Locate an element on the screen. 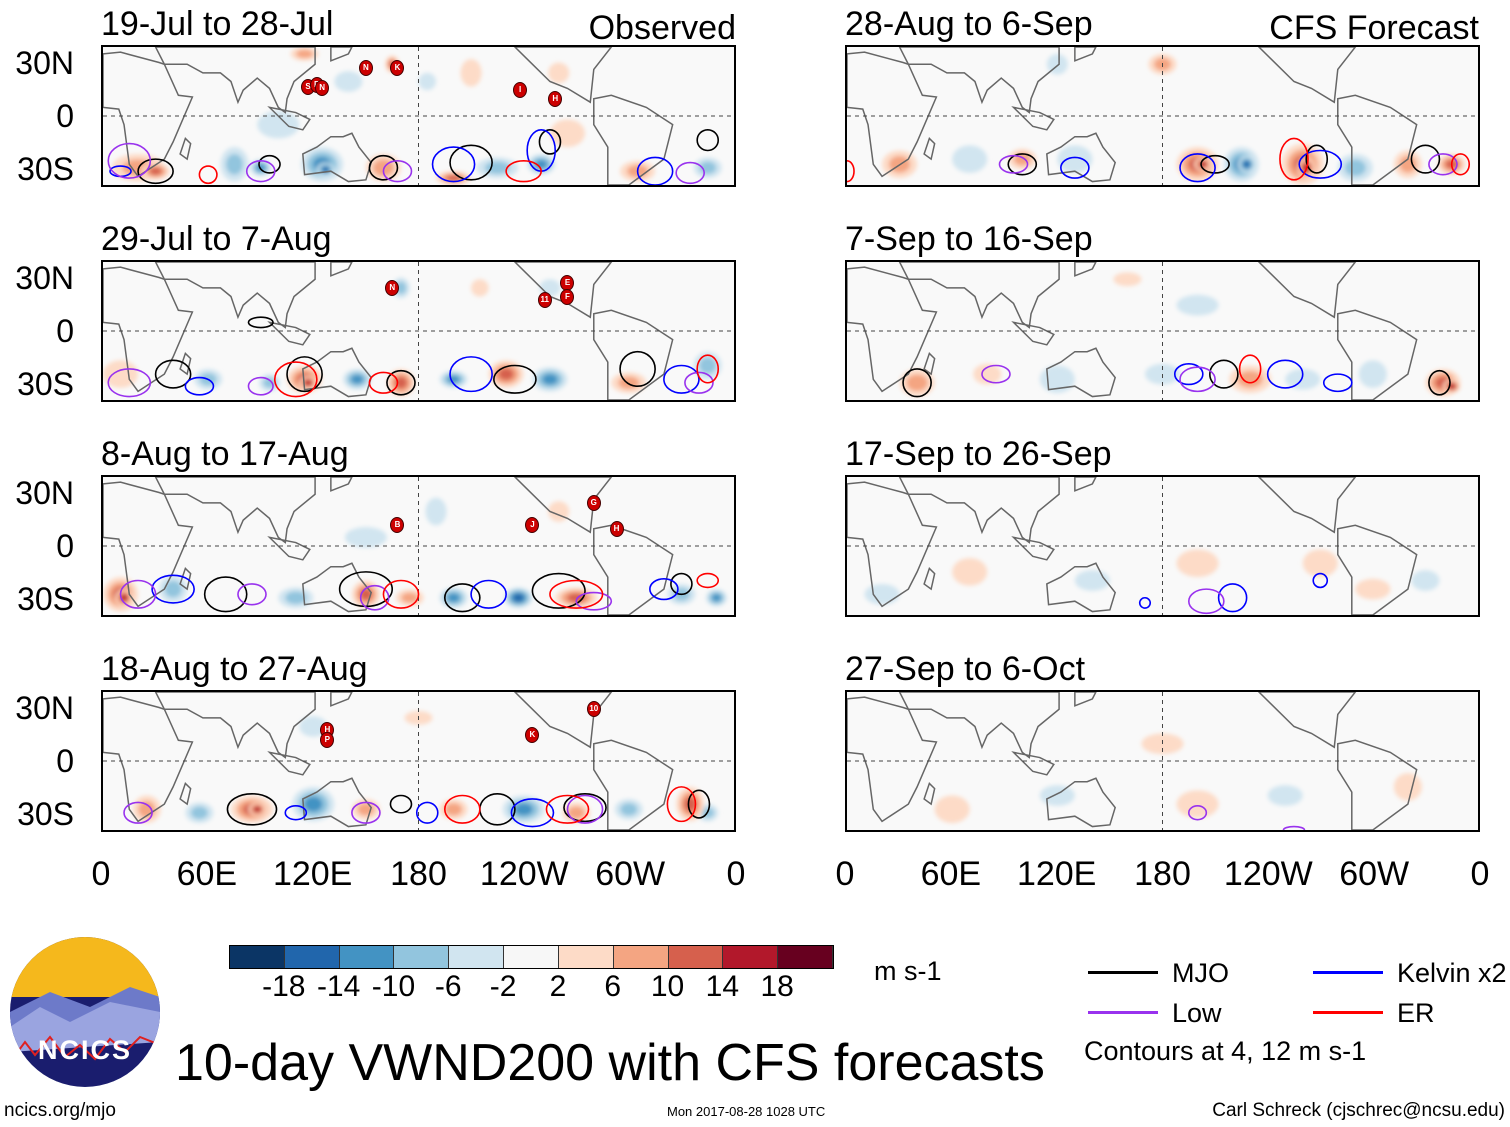  tropical-cyclone-icon: N is located at coordinates (392, 287).